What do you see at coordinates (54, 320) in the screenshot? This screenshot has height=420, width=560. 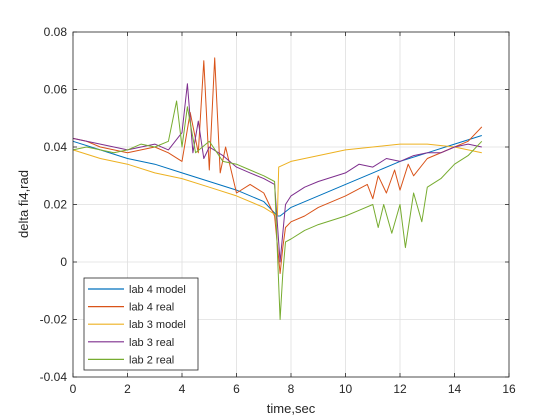 I see `y-tick-label: -0.02` at bounding box center [54, 320].